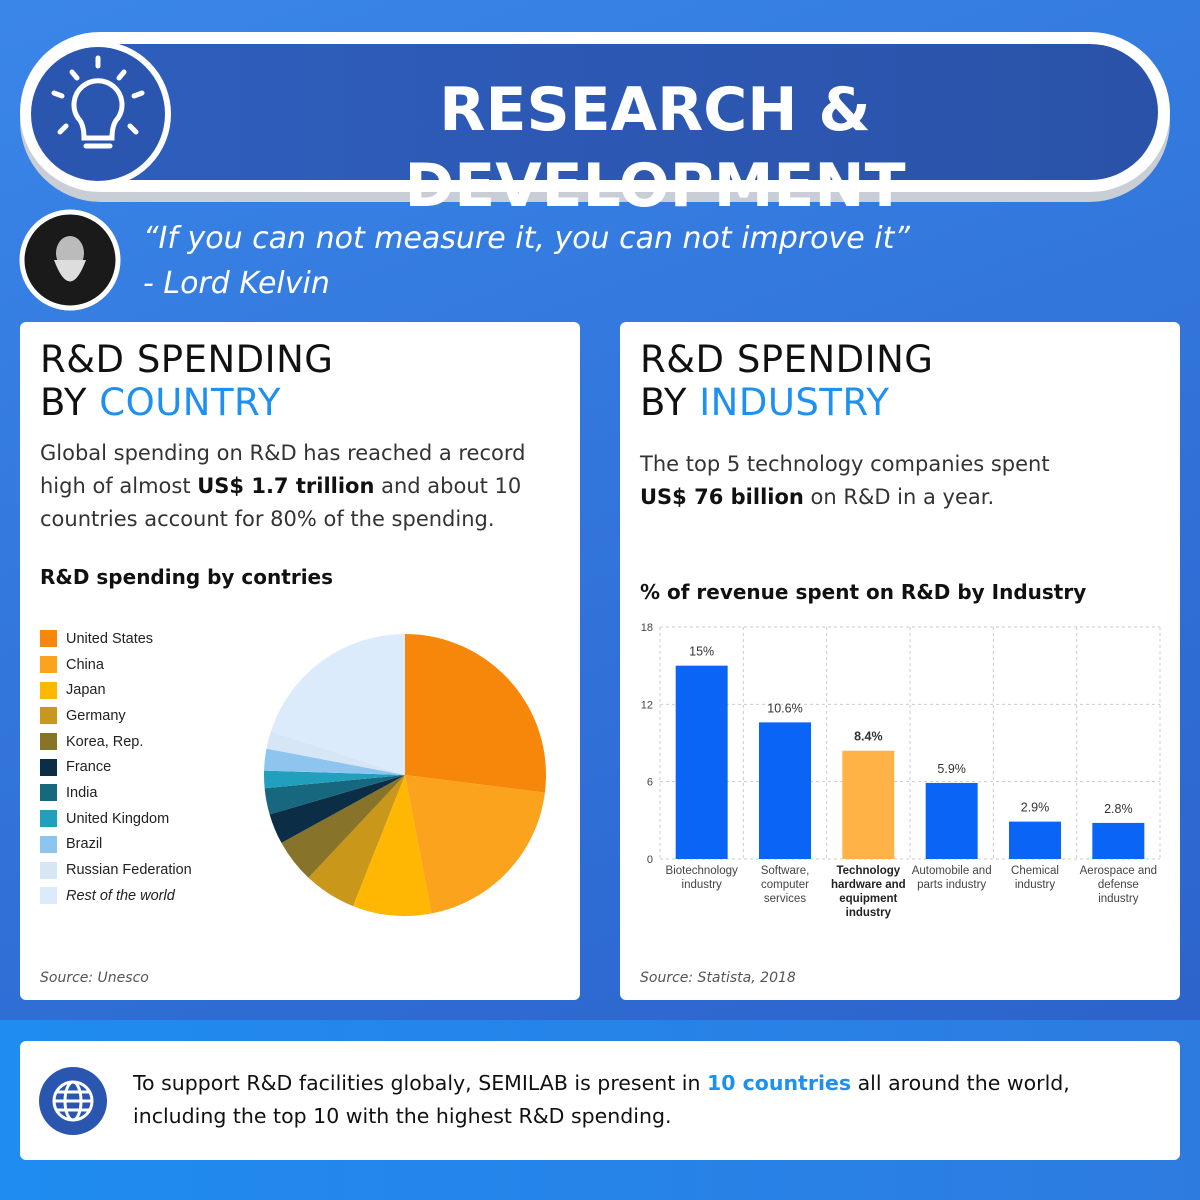  What do you see at coordinates (89, 767) in the screenshot?
I see `legend-label: France` at bounding box center [89, 767].